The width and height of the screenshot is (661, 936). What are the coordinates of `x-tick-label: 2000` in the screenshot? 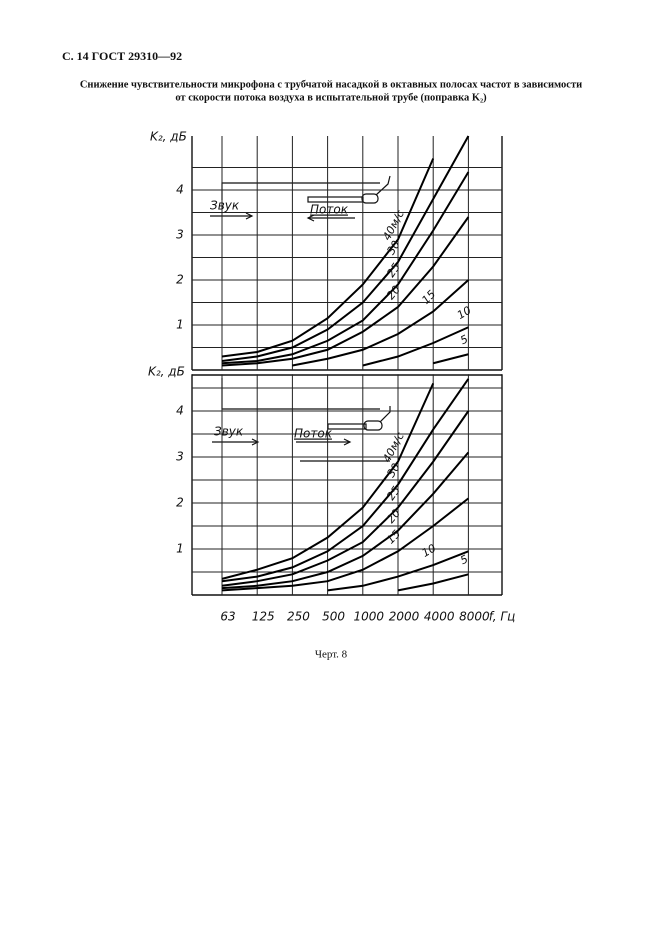 It's located at (404, 617).